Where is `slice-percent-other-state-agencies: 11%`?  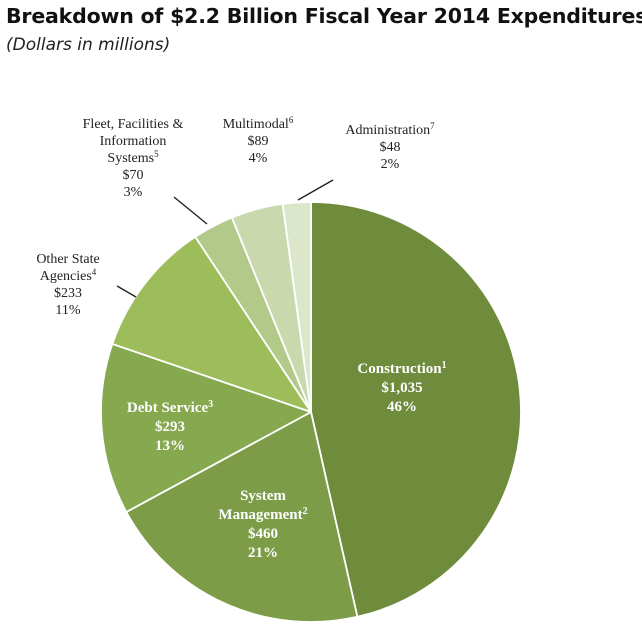
slice-percent-other-state-agencies: 11% is located at coordinates (67, 310).